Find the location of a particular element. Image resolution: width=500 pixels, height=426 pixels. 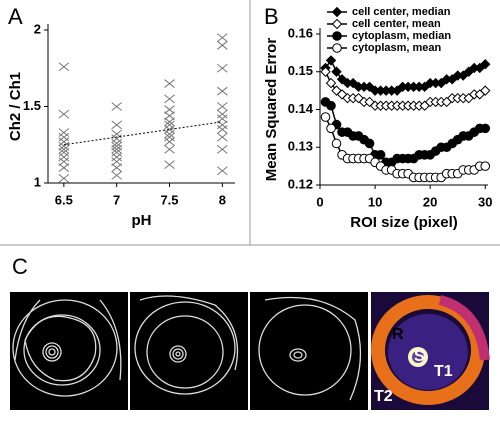

y-tick-label: 0.15 is located at coordinates (300, 70).